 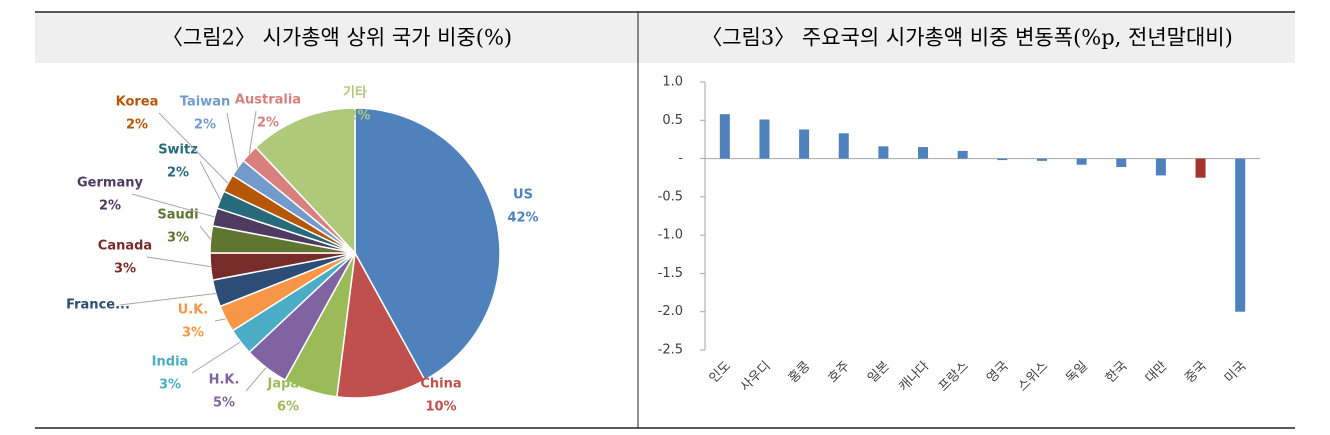 What do you see at coordinates (125, 246) in the screenshot?
I see `slice-label: Canada` at bounding box center [125, 246].